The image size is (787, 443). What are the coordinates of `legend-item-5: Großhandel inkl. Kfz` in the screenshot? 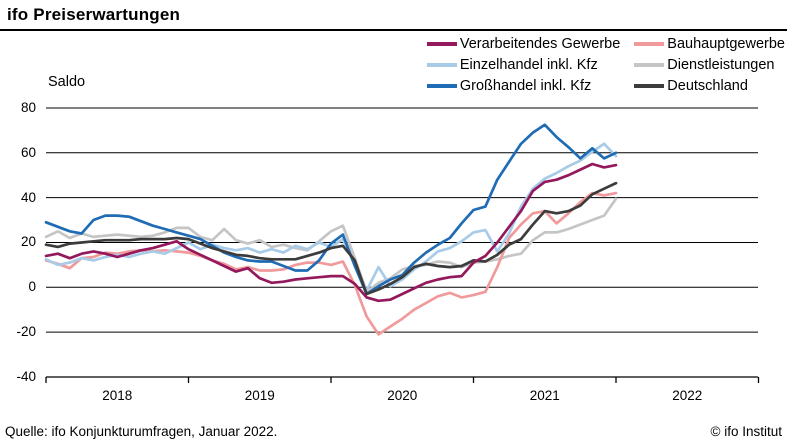 It's located at (523, 86).